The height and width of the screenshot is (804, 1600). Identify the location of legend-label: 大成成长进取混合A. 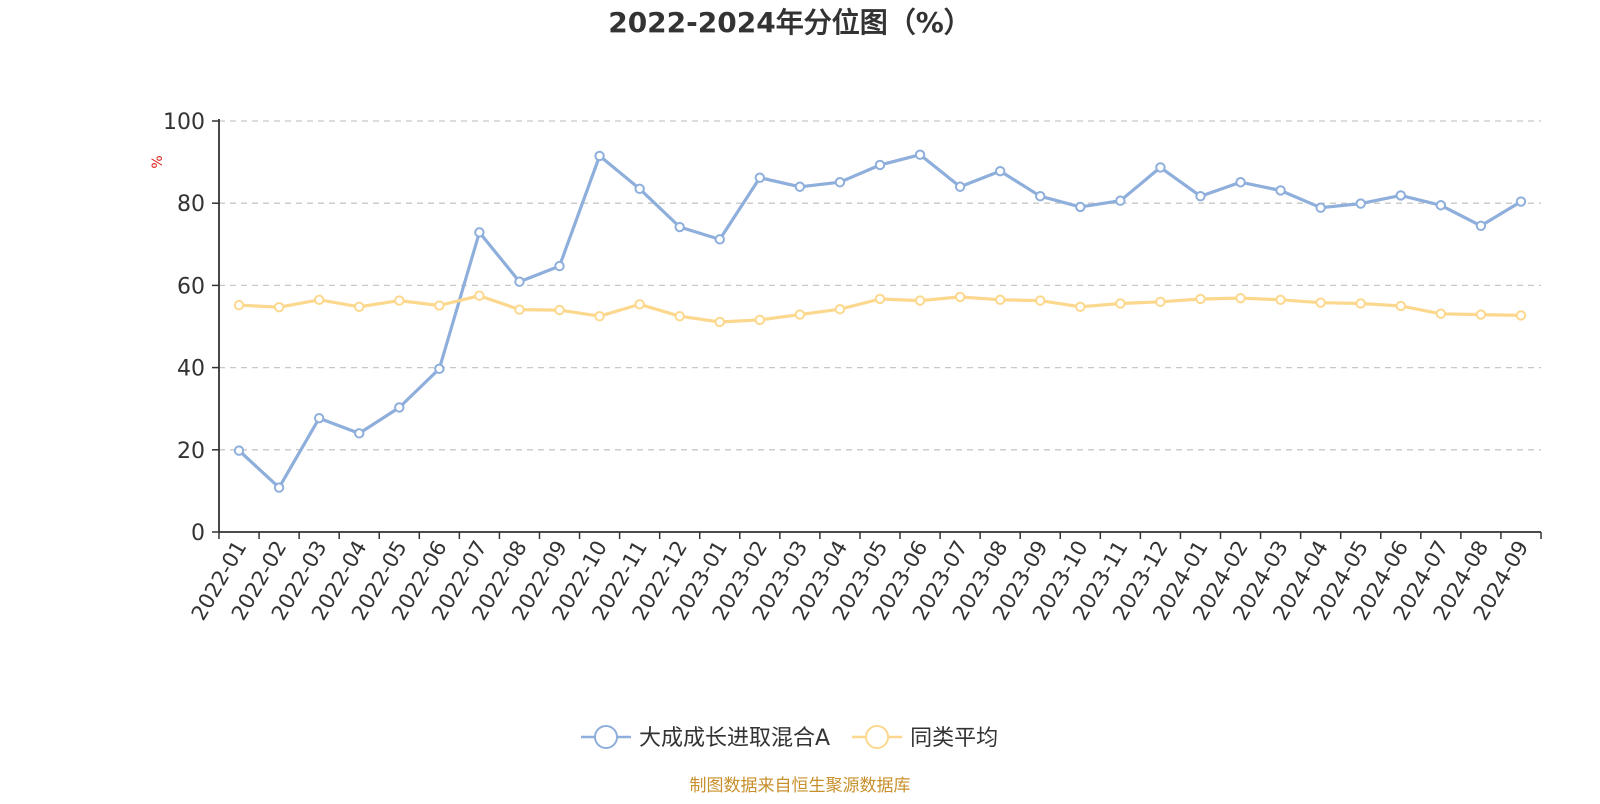
(734, 738).